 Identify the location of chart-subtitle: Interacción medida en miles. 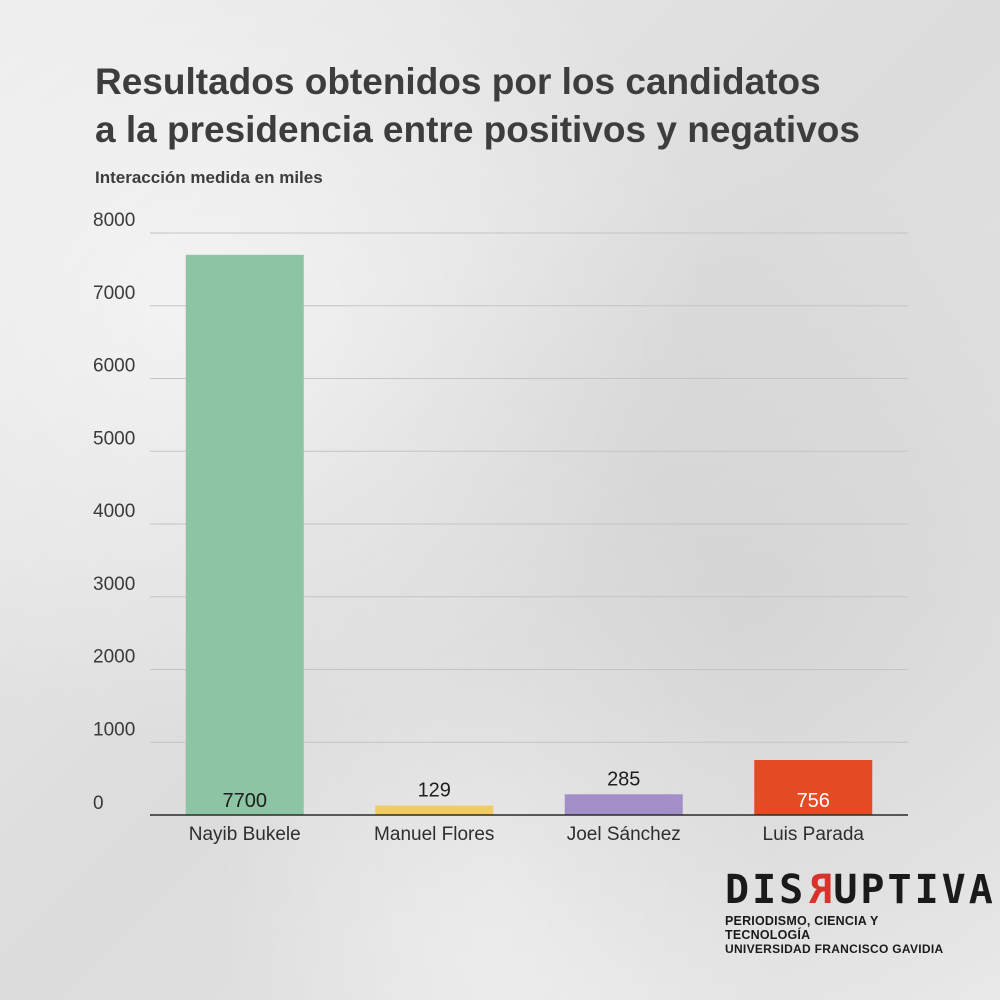
(209, 177).